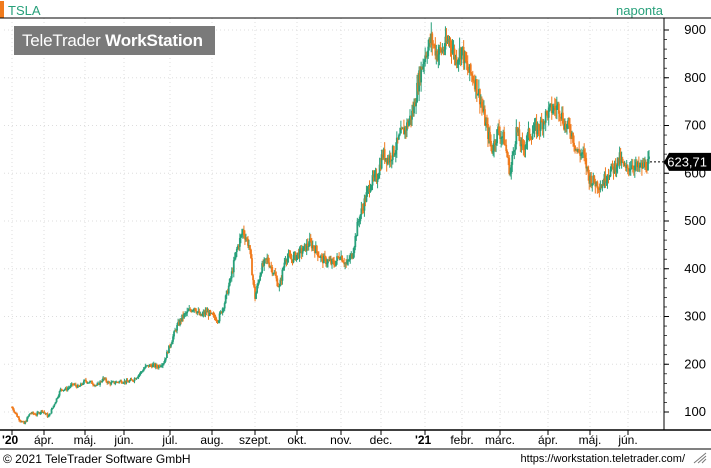 The width and height of the screenshot is (711, 468). I want to click on resize-grip-icon, so click(700, 458).